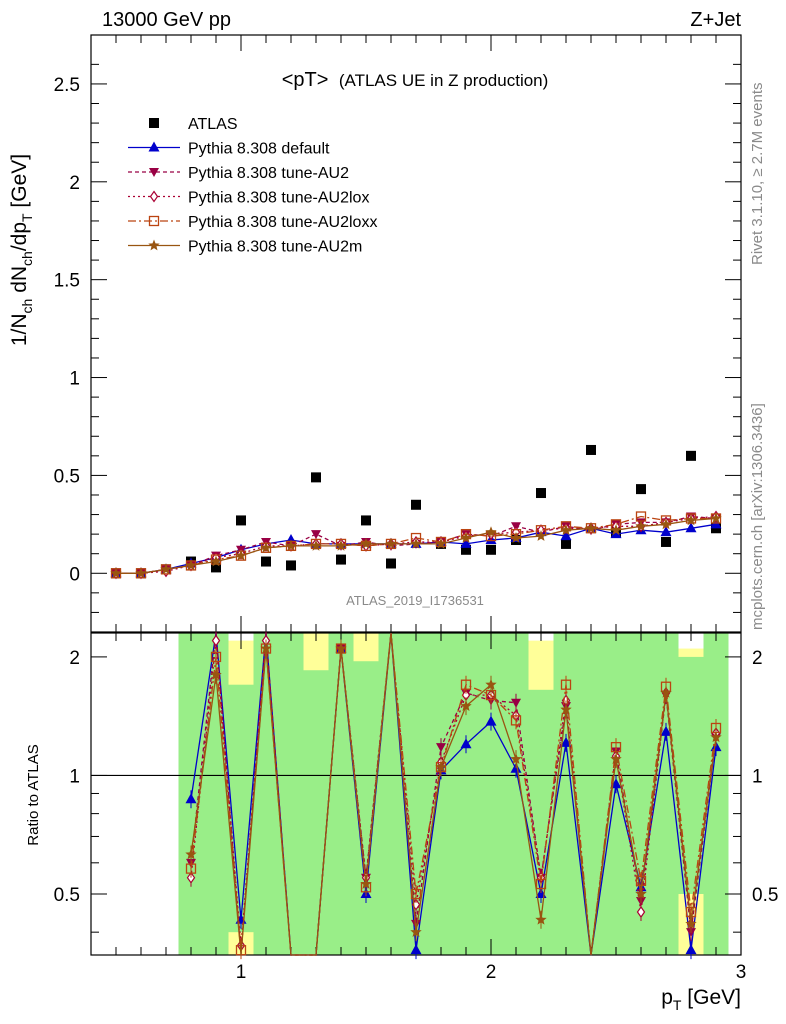  Describe the element at coordinates (305, 80) in the screenshot. I see `plot-title-main: <pT>` at that location.